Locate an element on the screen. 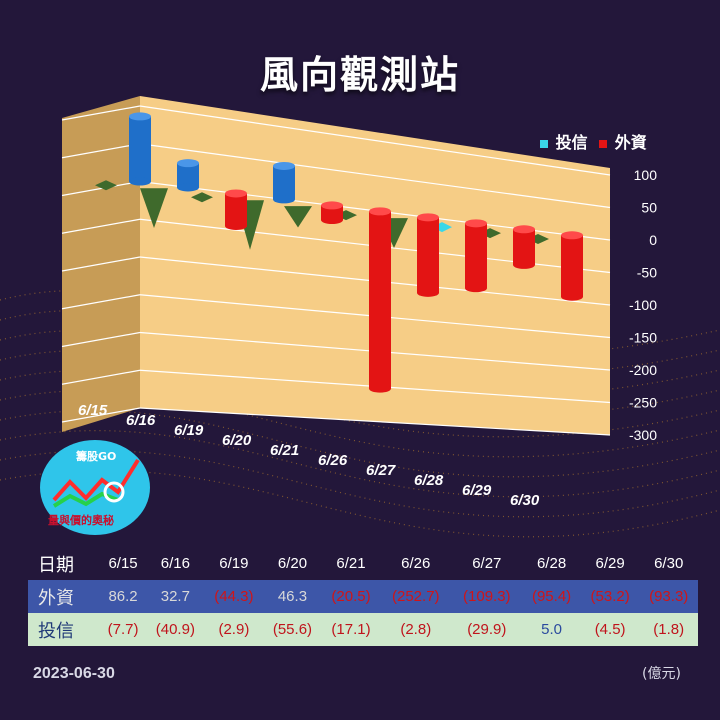  table-cell: 6/20 is located at coordinates (292, 563).